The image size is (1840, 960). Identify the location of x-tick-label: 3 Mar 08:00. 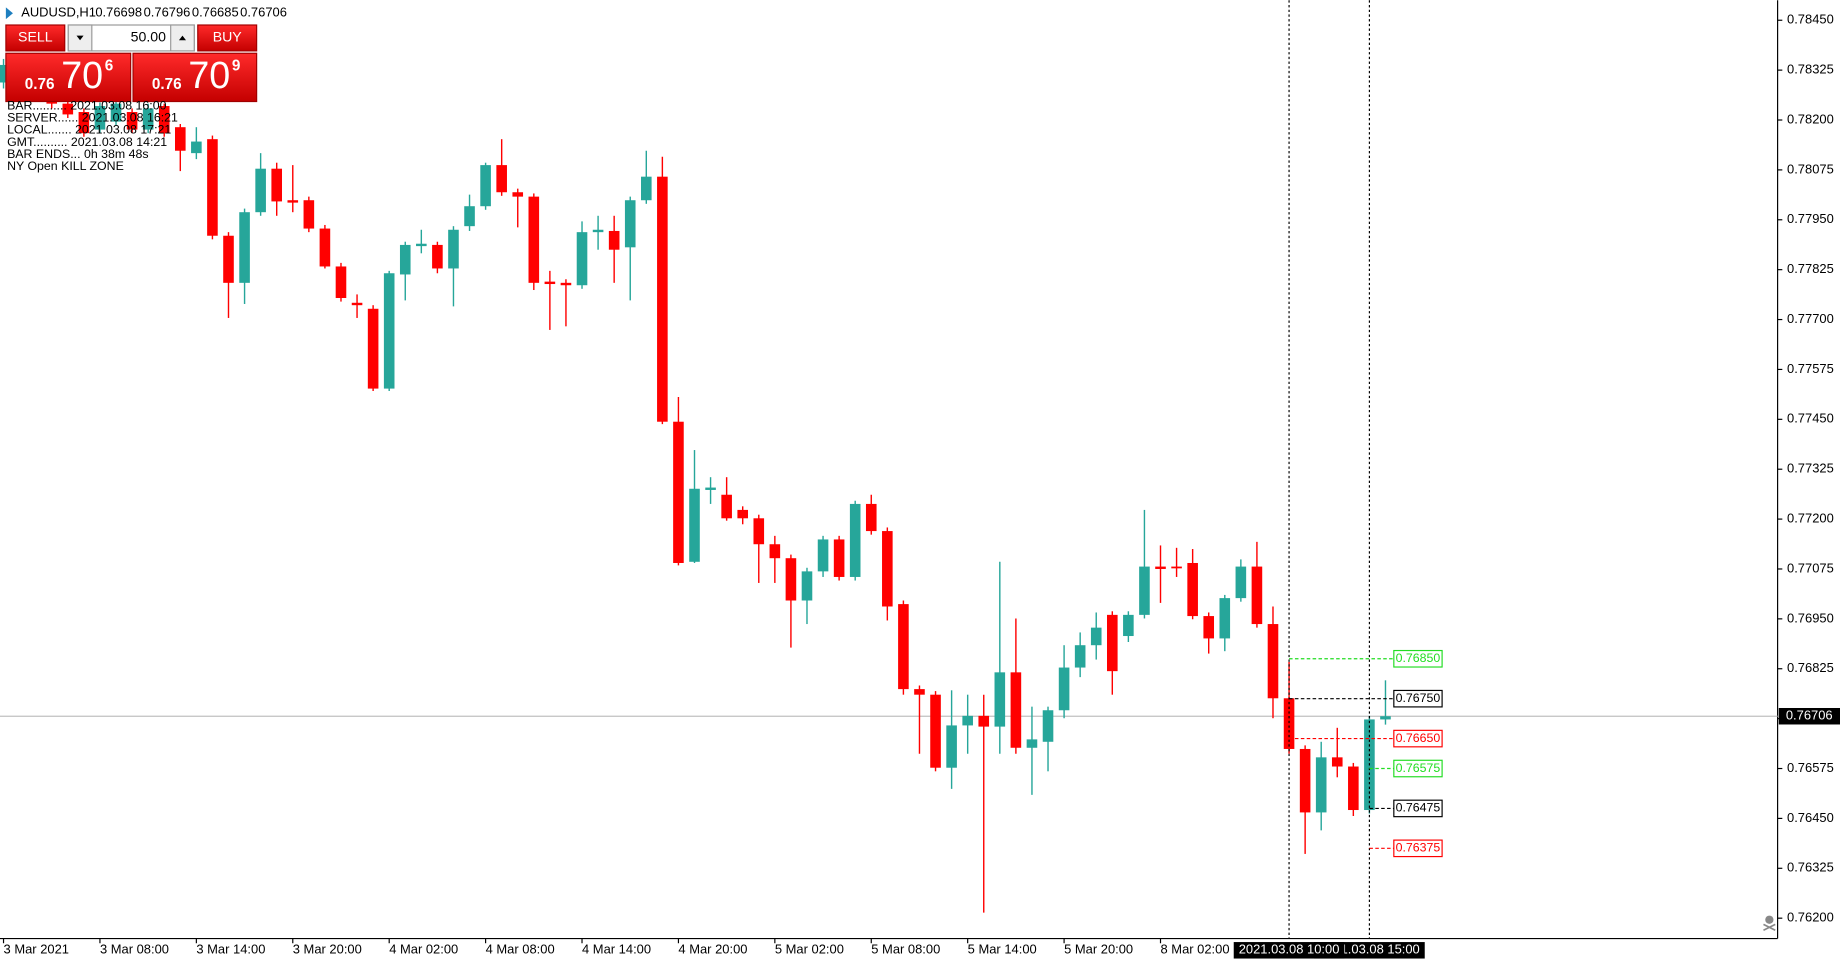
(134, 949).